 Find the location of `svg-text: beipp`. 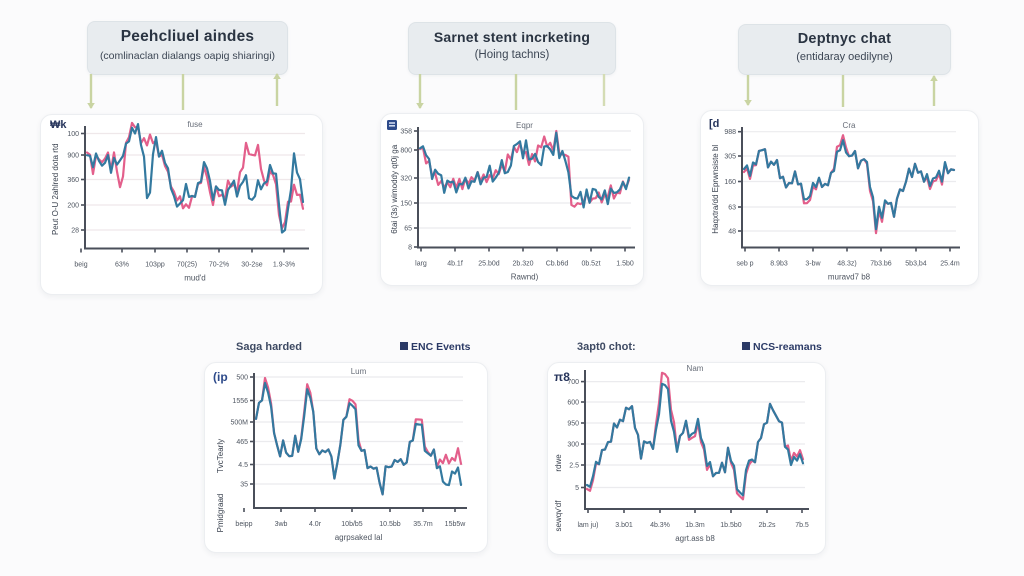

svg-text: beipp is located at coordinates (243, 524).